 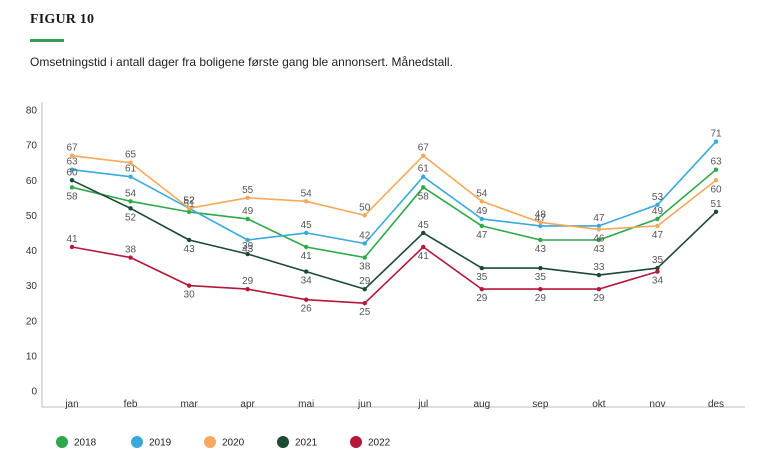 What do you see at coordinates (541, 298) in the screenshot?
I see `data-label-2022-sep: 29` at bounding box center [541, 298].